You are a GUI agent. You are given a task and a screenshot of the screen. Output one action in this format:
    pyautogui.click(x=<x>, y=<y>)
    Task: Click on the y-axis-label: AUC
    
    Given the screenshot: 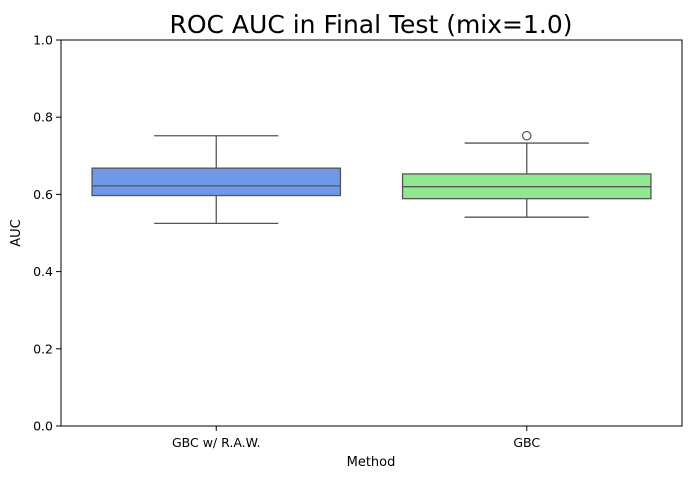 What is the action you would take?
    pyautogui.click(x=16, y=233)
    